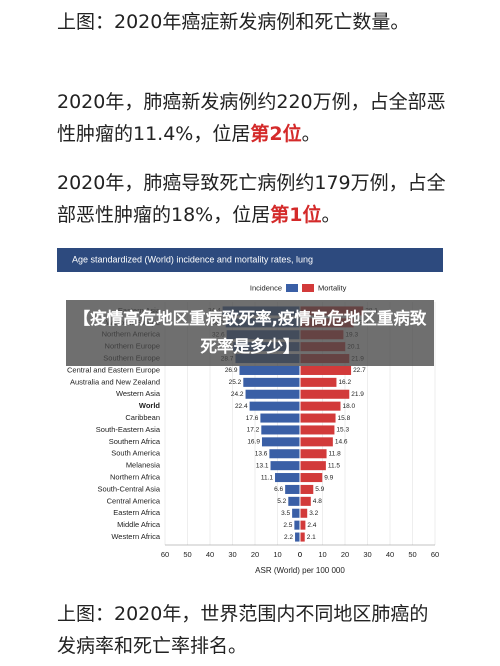 This screenshot has width=500, height=666. I want to click on category-label: Australia and New Zealand, so click(115, 381).